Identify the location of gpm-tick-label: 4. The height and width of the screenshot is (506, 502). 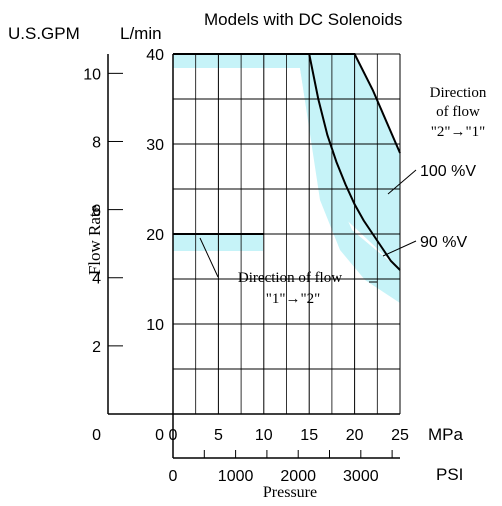
(96, 279).